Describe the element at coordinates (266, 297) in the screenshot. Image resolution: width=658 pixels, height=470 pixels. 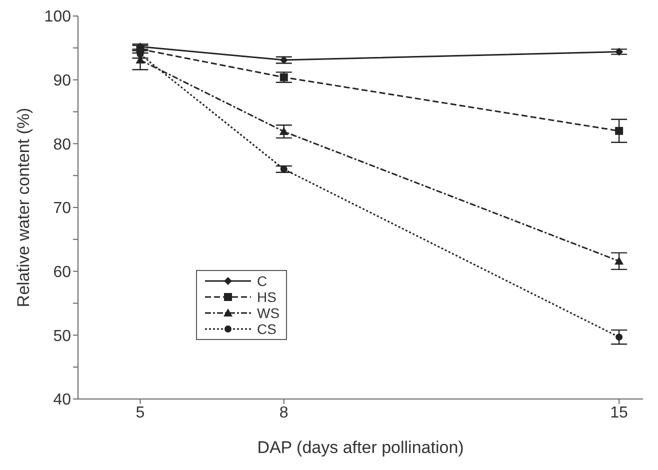
I see `legend-label: HS` at that location.